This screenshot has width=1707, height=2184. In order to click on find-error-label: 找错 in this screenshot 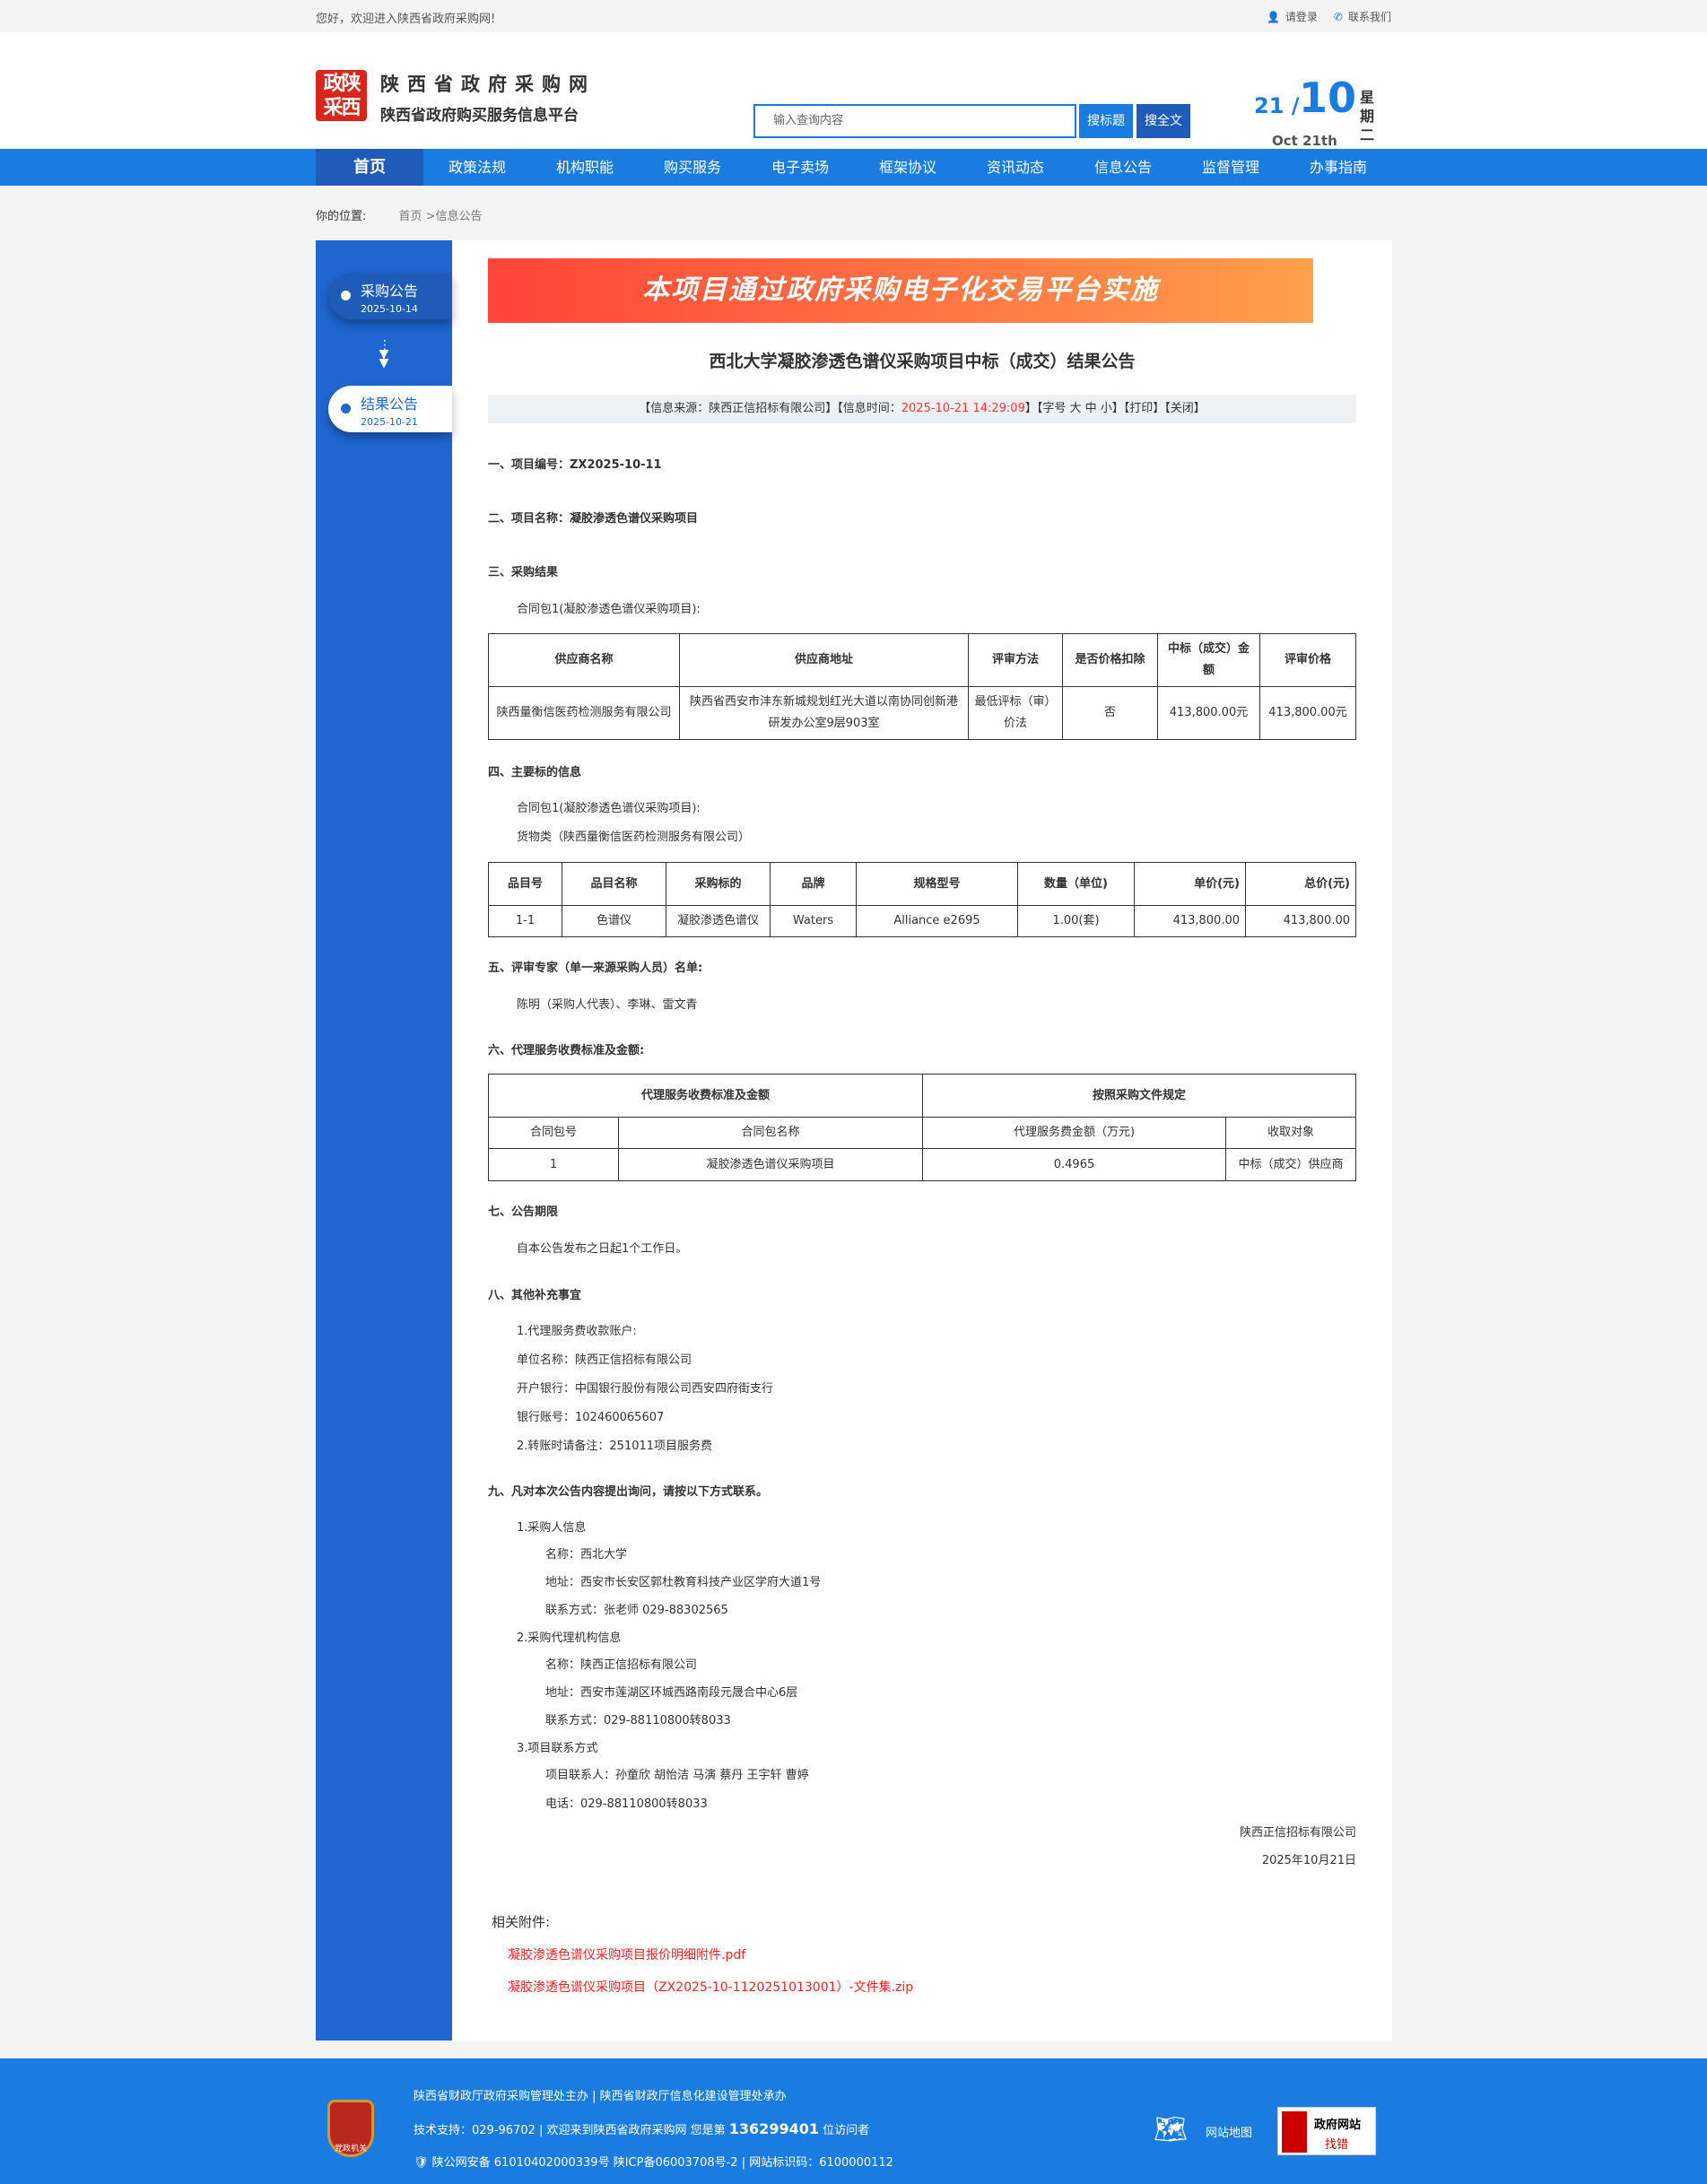, I will do `click(1337, 2145)`.